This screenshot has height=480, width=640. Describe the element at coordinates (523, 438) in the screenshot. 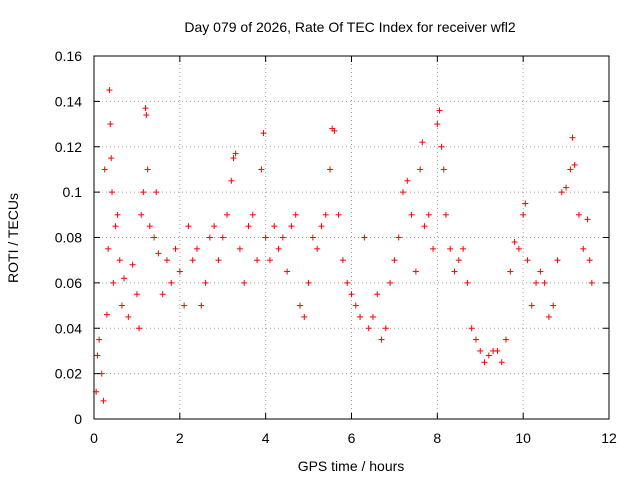

I see `x-tick-label: 10` at that location.